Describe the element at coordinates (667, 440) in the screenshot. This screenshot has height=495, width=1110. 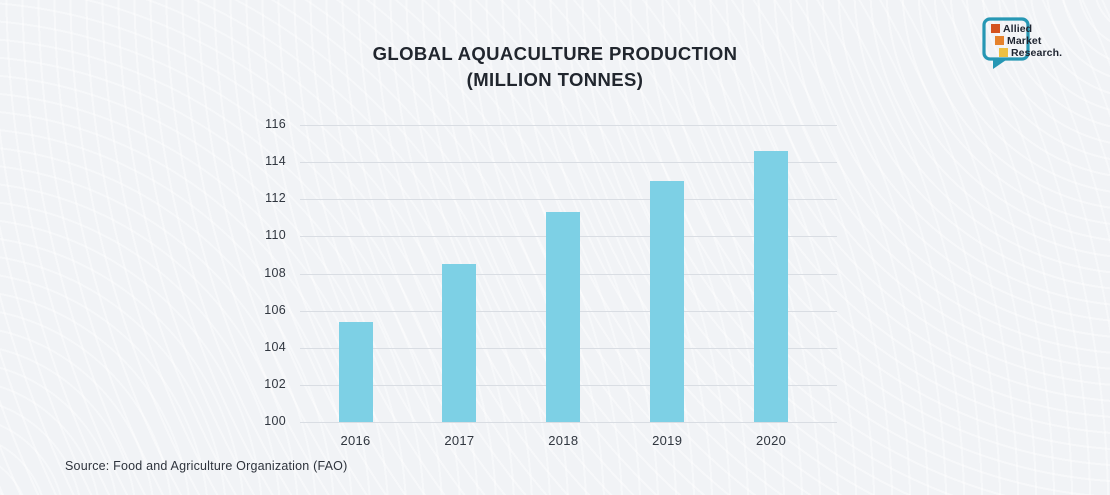
I see `x-label-2019: 2019` at that location.